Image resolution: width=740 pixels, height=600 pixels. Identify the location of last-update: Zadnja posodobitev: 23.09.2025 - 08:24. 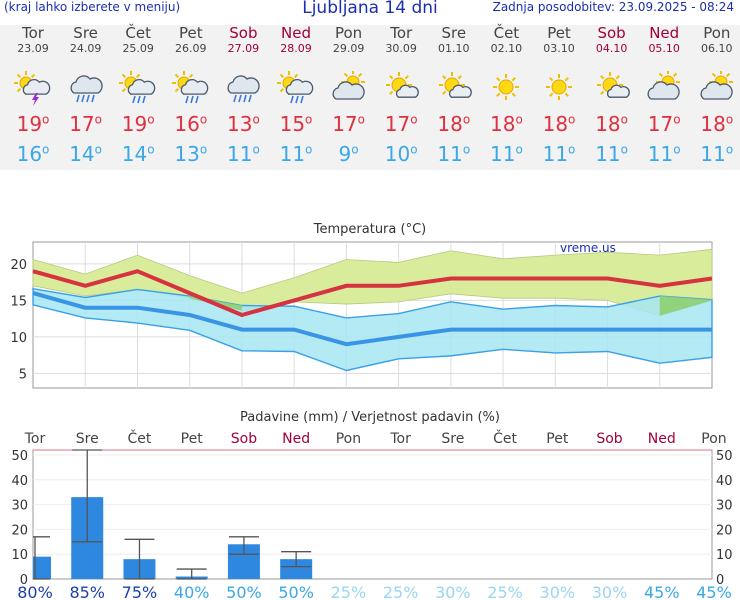
(613, 7).